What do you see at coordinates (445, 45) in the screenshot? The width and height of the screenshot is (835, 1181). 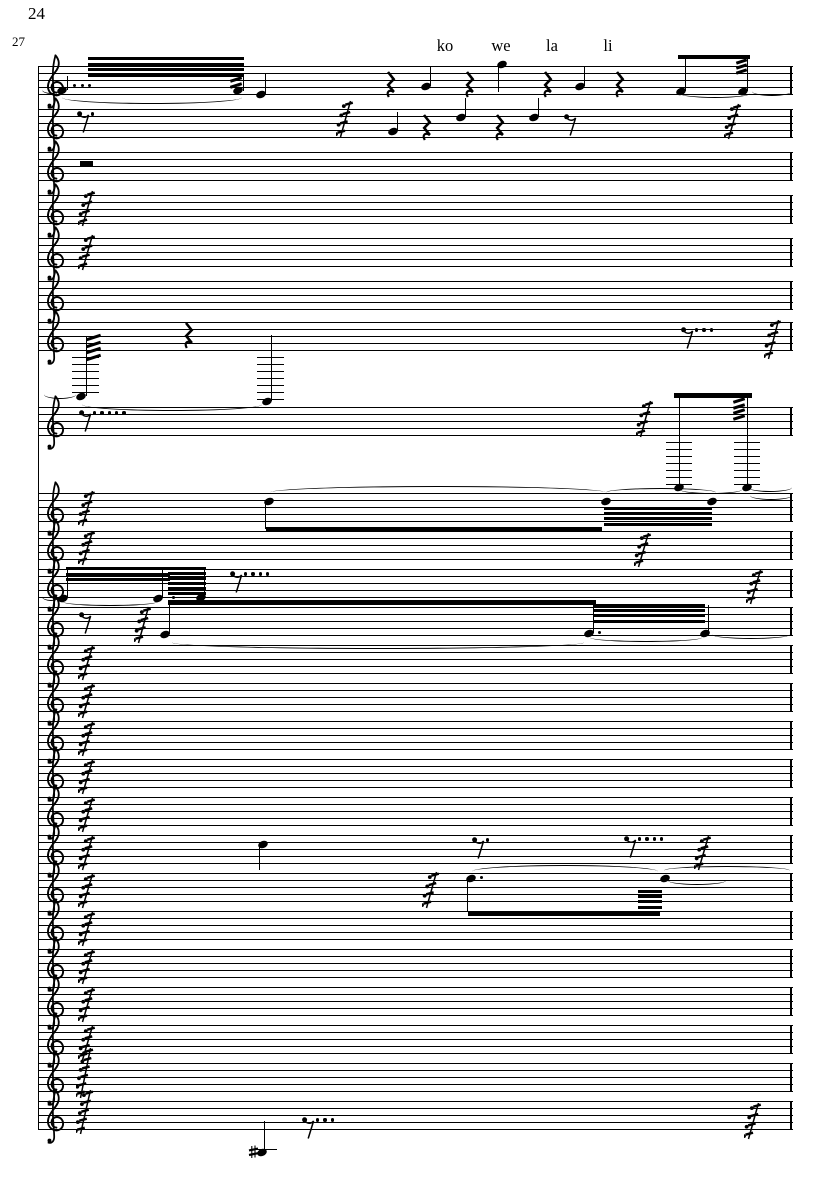 I see `lyric-syllable: ko` at bounding box center [445, 45].